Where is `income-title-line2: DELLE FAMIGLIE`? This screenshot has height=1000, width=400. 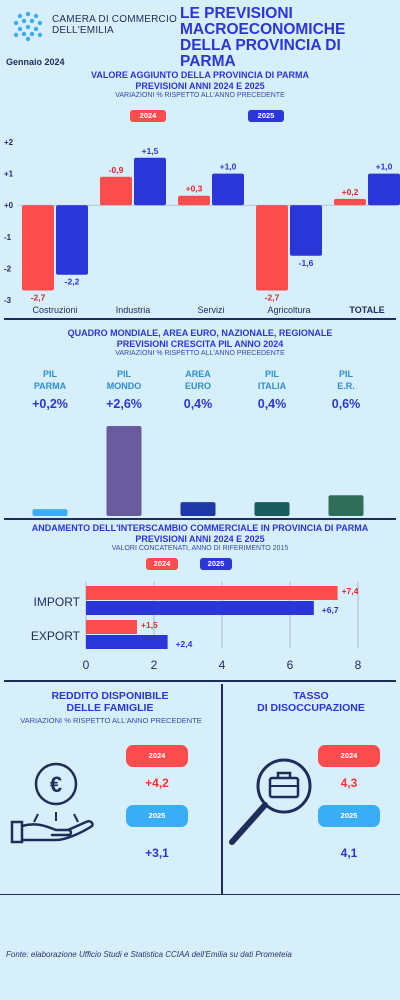
income-title-line2: DELLE FAMIGLIE is located at coordinates (110, 708).